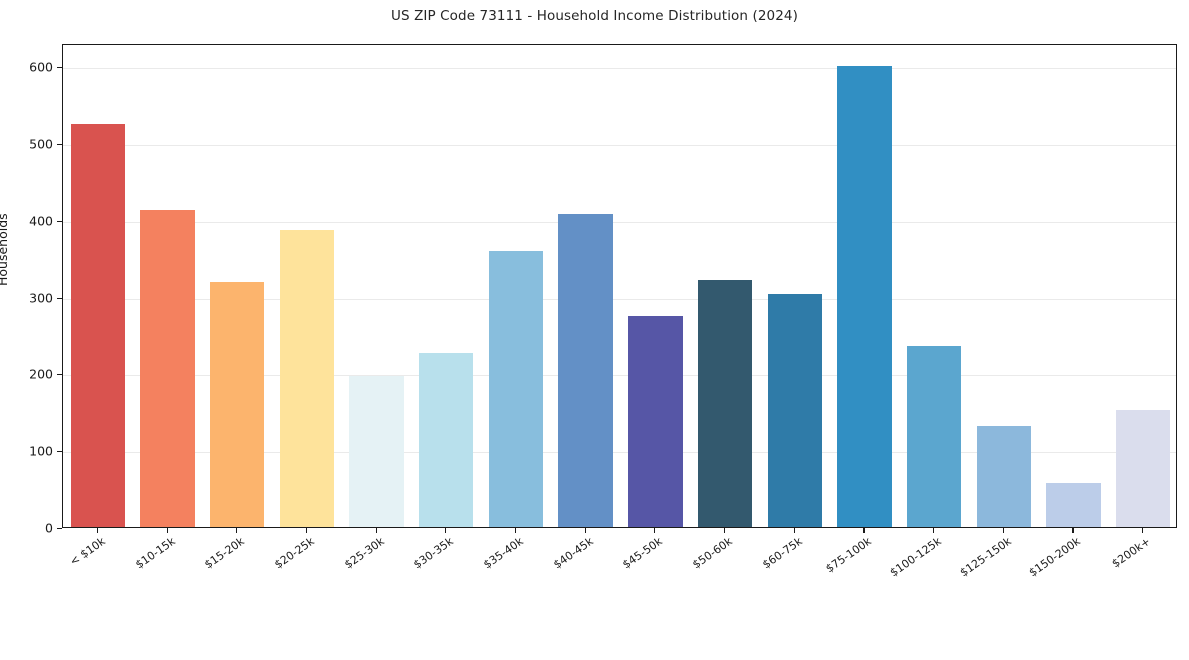  I want to click on y-tick-label: 0, so click(49, 528).